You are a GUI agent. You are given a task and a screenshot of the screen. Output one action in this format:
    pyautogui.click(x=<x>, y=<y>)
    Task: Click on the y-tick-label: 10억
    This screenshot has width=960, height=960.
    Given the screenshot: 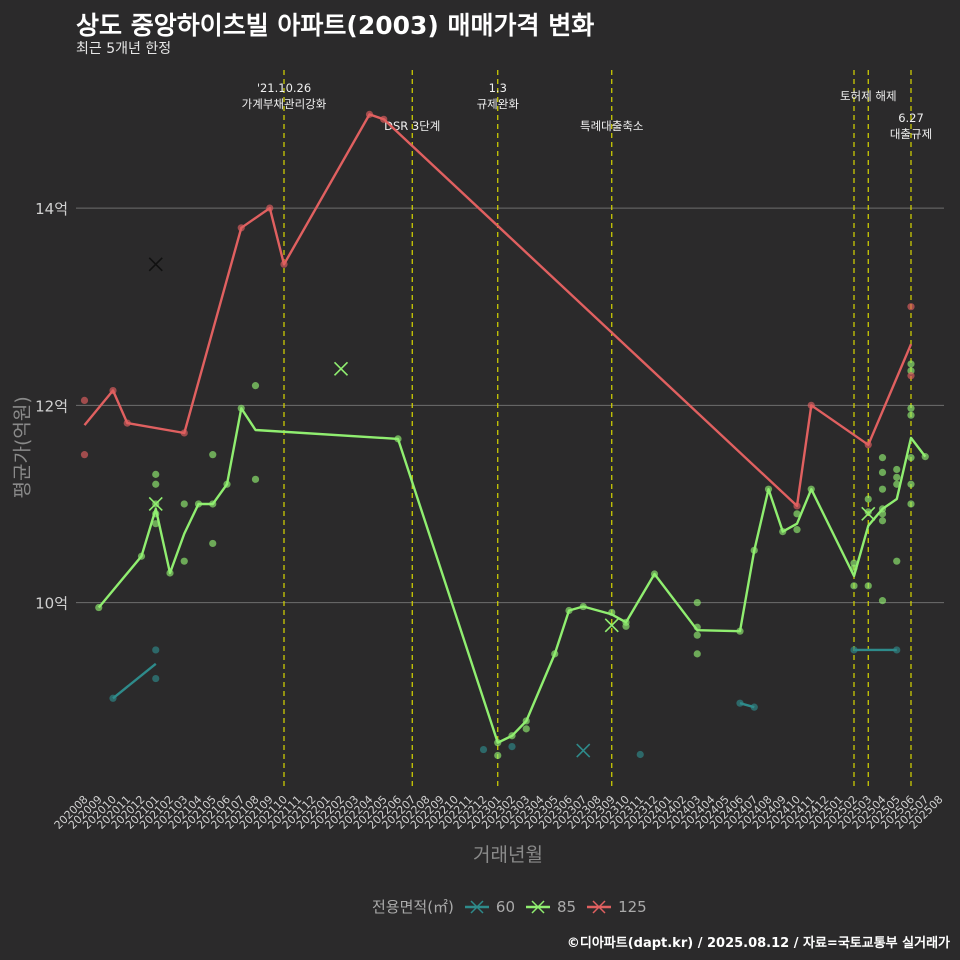 What is the action you would take?
    pyautogui.click(x=51, y=604)
    